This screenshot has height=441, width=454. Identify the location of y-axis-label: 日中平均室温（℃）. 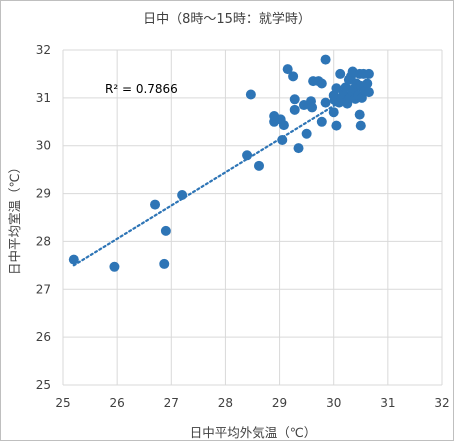
(14, 218).